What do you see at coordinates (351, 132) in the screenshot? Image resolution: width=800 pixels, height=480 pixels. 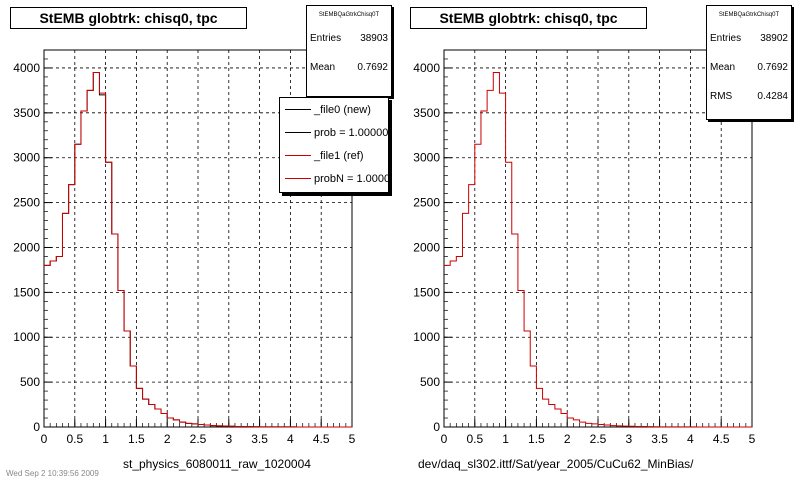 I see `legend-label-prob: prob = 1.000000` at bounding box center [351, 132].